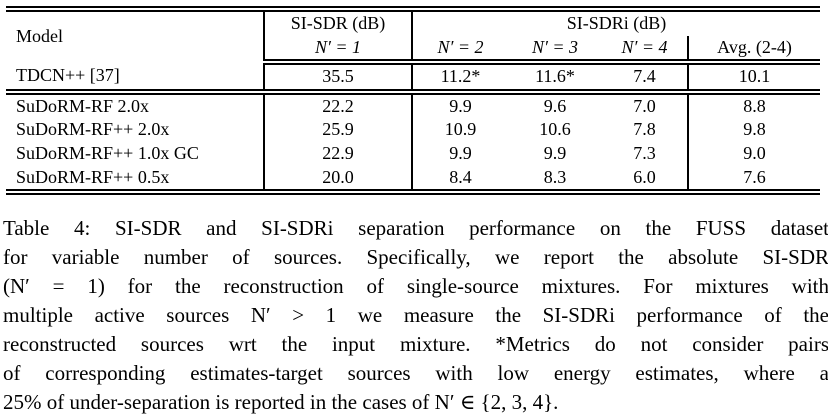 The width and height of the screenshot is (828, 415). Describe the element at coordinates (413, 179) in the screenshot. I see `table-row-sudorm-pp-05x: SuDoRM-RF++ 0.5x 20.0 8.4 8.3 6.0 7.6` at that location.